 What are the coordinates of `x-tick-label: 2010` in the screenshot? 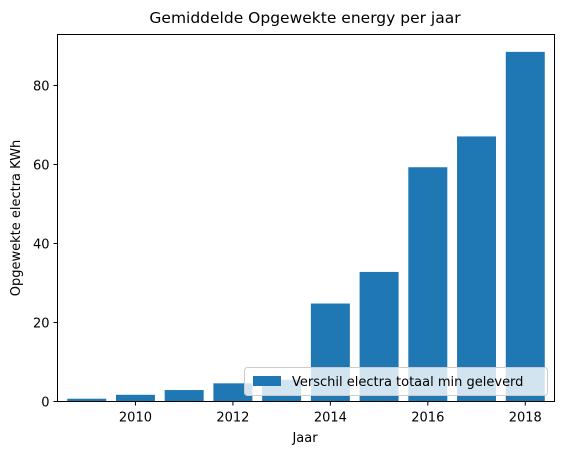 It's located at (135, 418).